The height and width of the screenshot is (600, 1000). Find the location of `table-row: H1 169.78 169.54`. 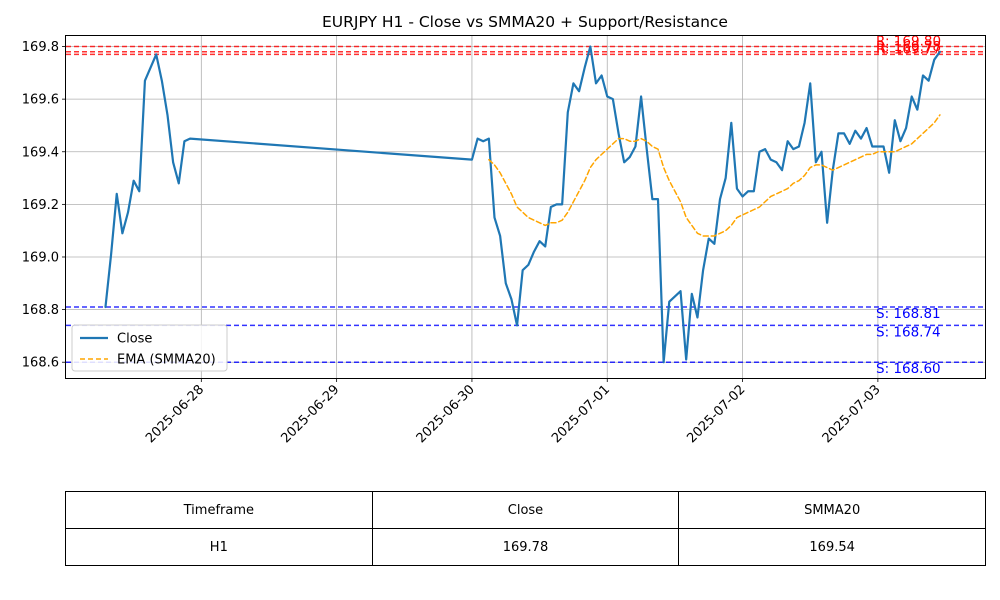

table-row: H1 169.78 169.54 is located at coordinates (525, 547).